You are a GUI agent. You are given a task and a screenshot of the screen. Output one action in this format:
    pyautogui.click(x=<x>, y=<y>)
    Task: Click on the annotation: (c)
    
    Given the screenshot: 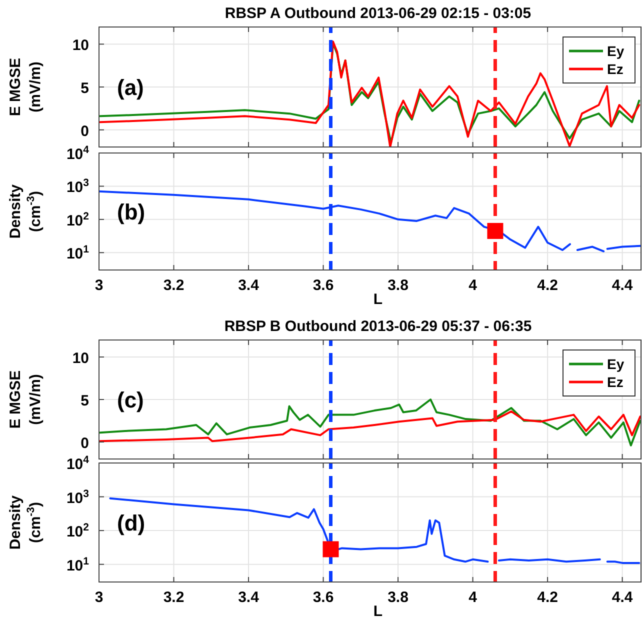 What is the action you would take?
    pyautogui.click(x=130, y=400)
    